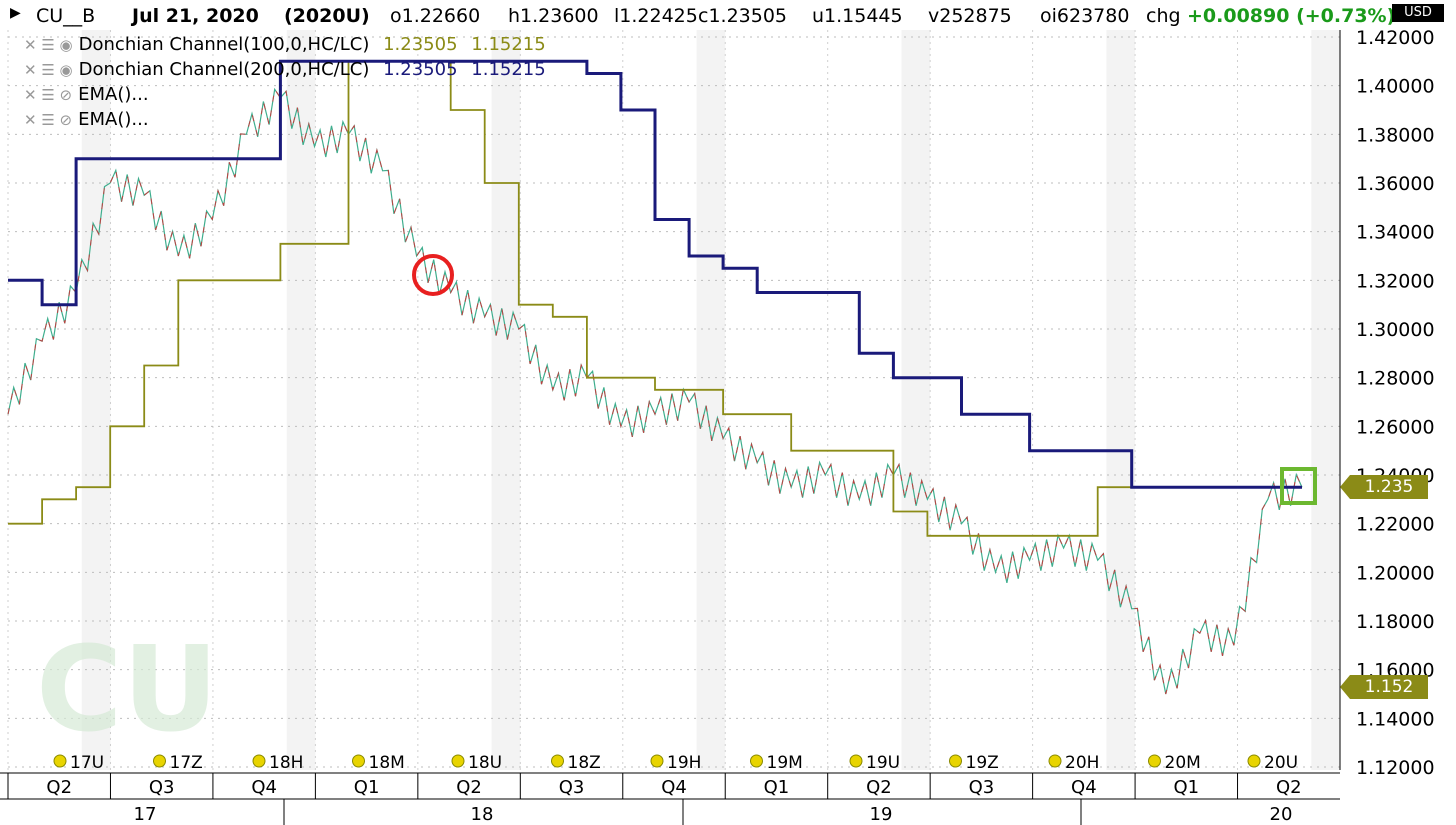 Image resolution: width=1456 pixels, height=825 pixels. I want to click on y-tick-label: 1.32000, so click(1395, 281).